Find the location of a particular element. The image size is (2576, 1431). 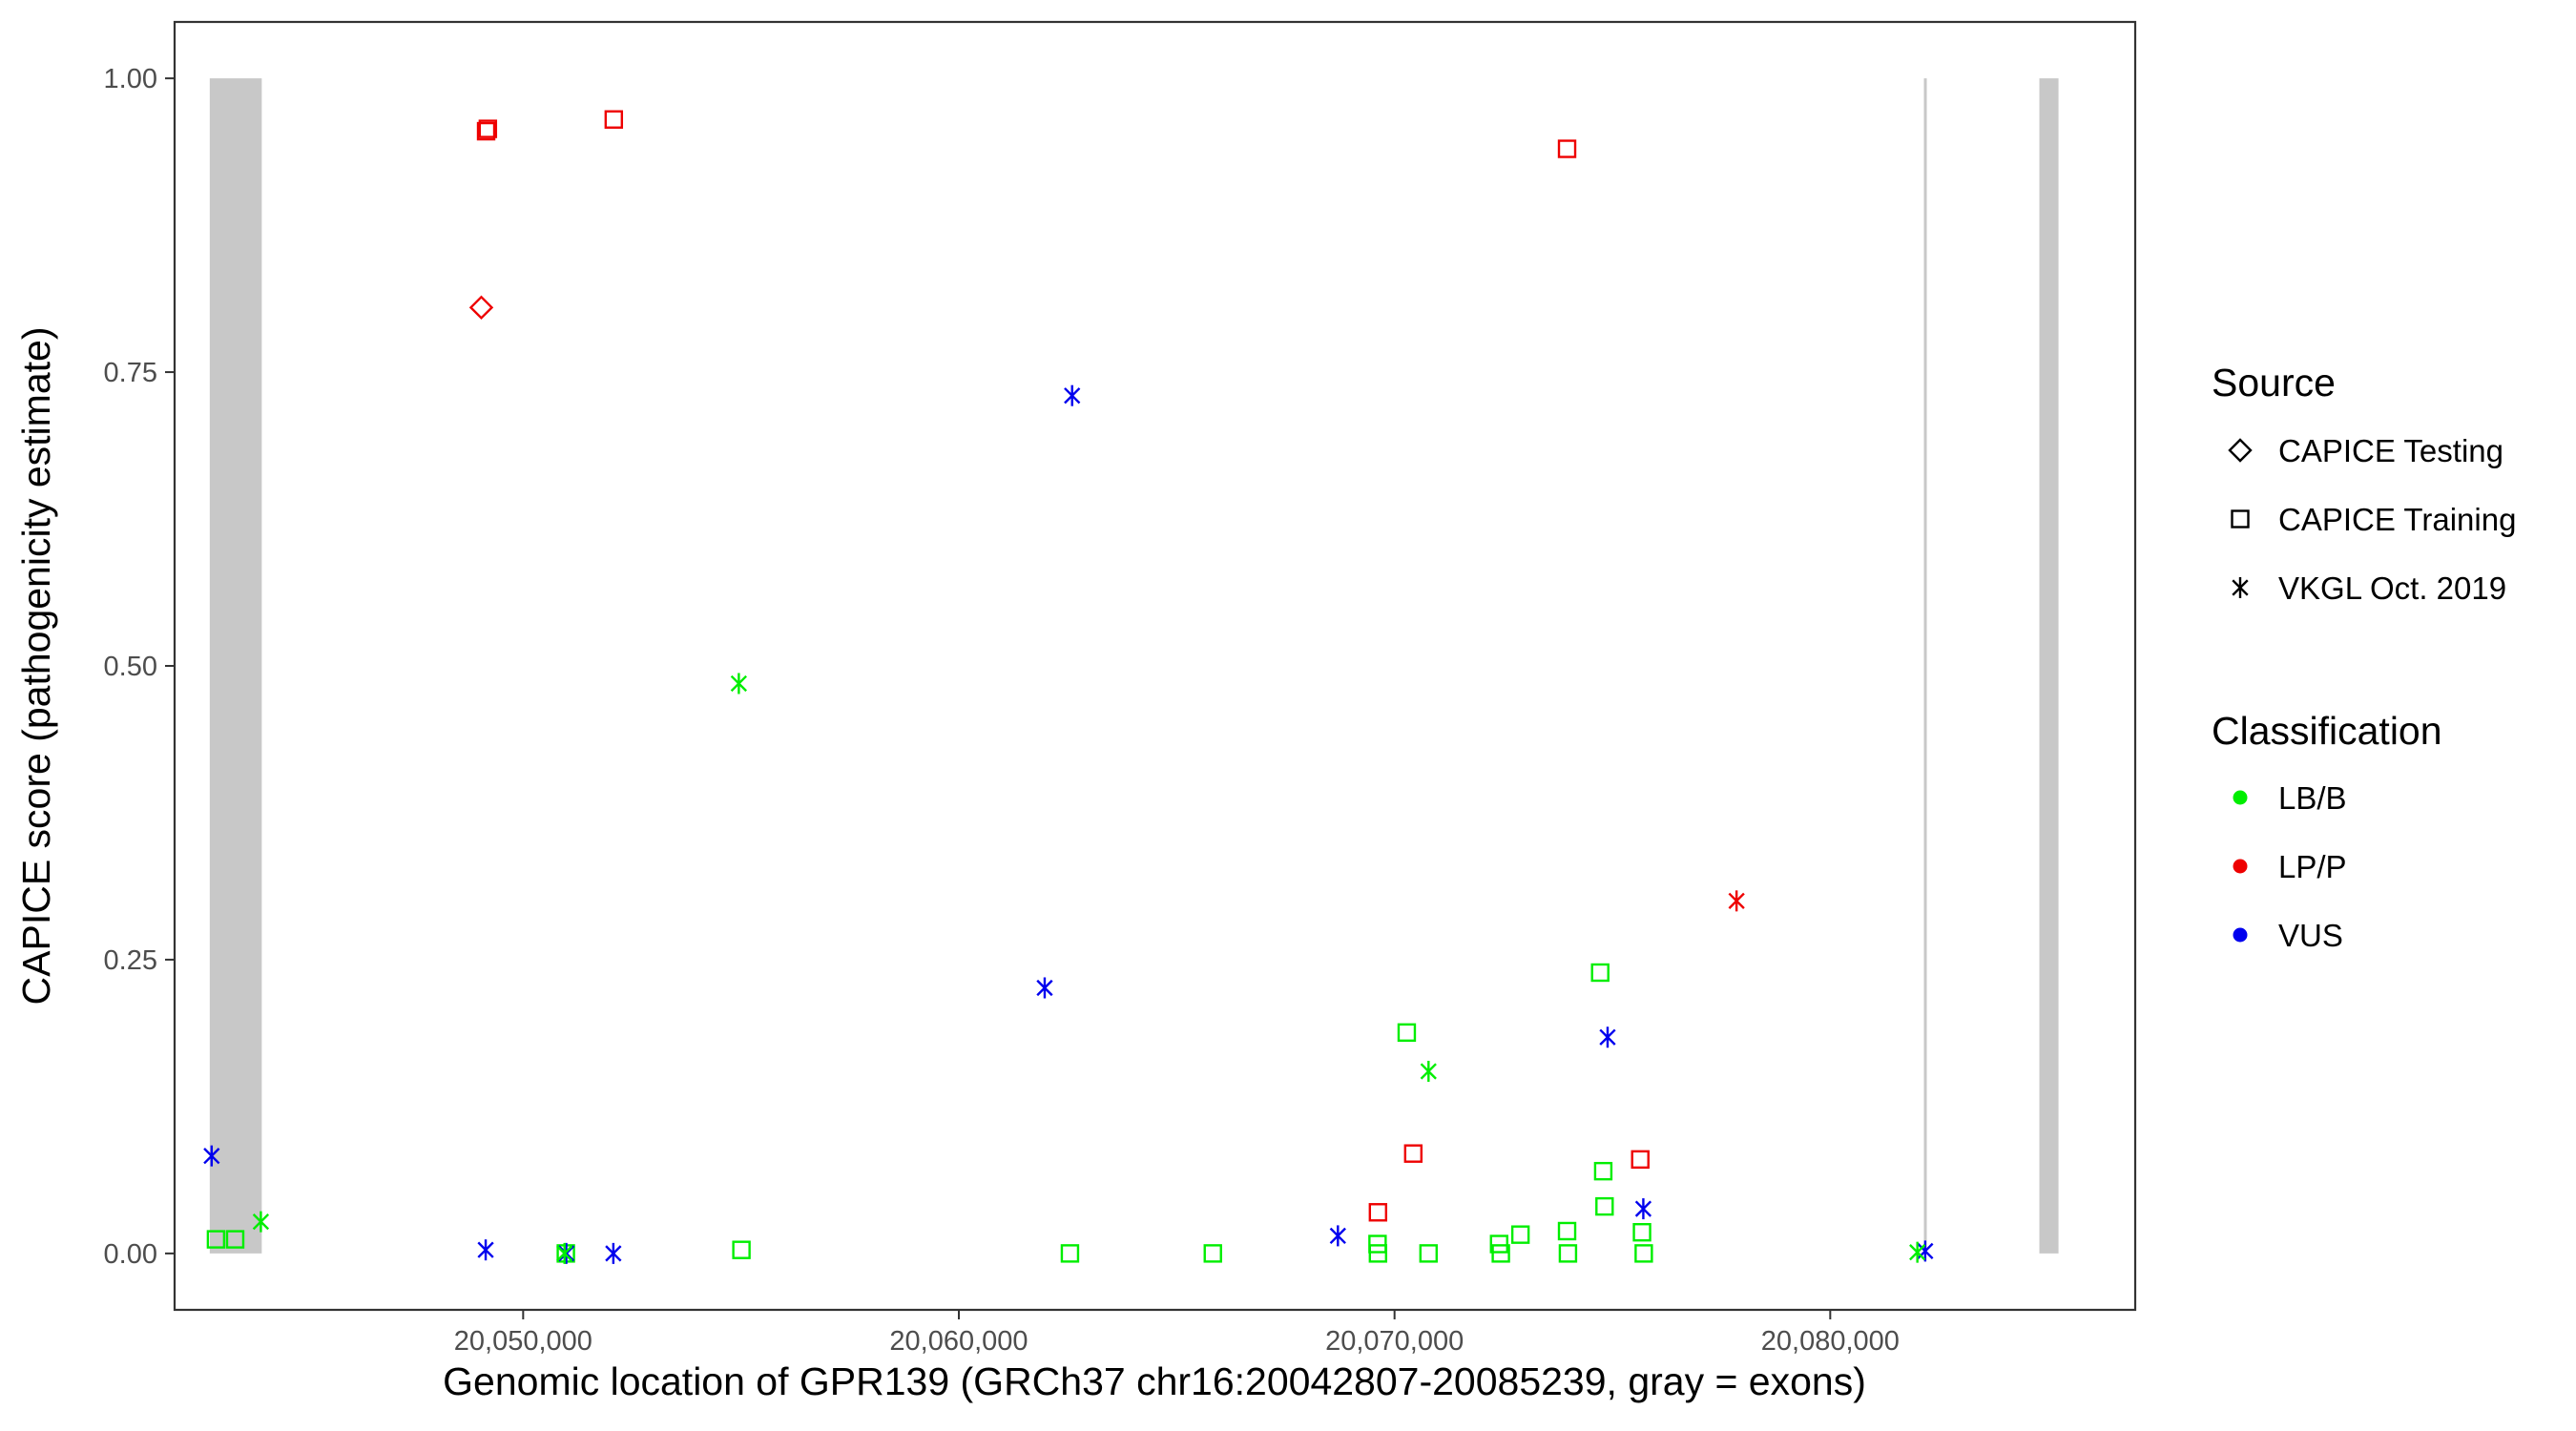

legend-source-label: CAPICE Training is located at coordinates (2397, 519).